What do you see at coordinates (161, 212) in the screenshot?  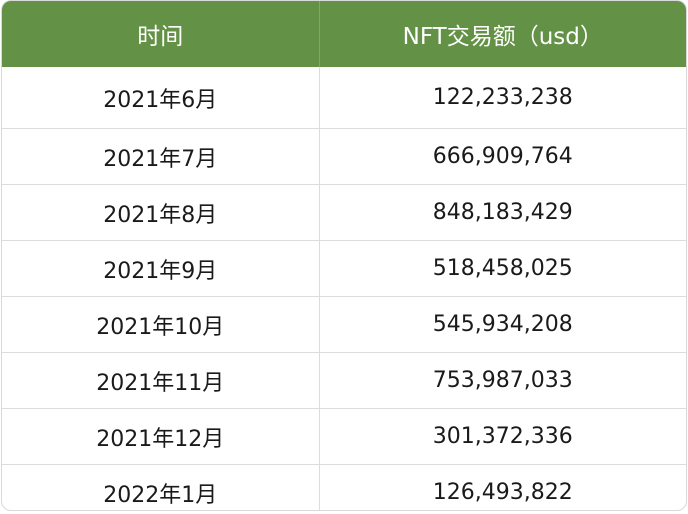 I see `cell-month: 2021年8月` at bounding box center [161, 212].